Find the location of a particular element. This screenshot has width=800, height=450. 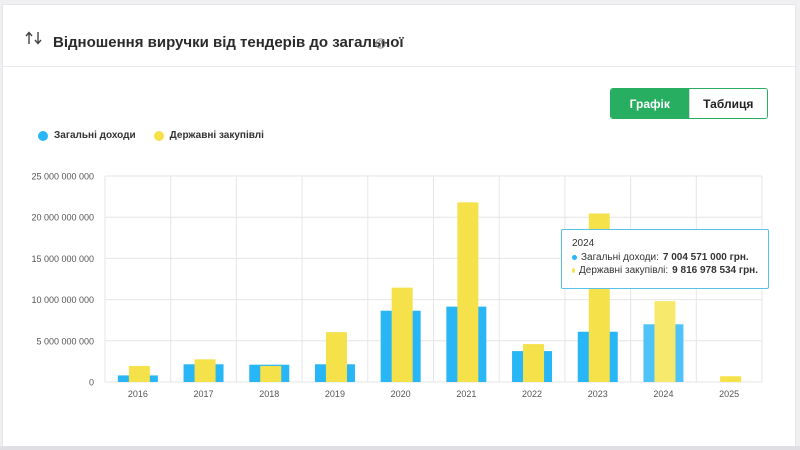

tooltip-public-label: Державні закупівлі: is located at coordinates (624, 270).